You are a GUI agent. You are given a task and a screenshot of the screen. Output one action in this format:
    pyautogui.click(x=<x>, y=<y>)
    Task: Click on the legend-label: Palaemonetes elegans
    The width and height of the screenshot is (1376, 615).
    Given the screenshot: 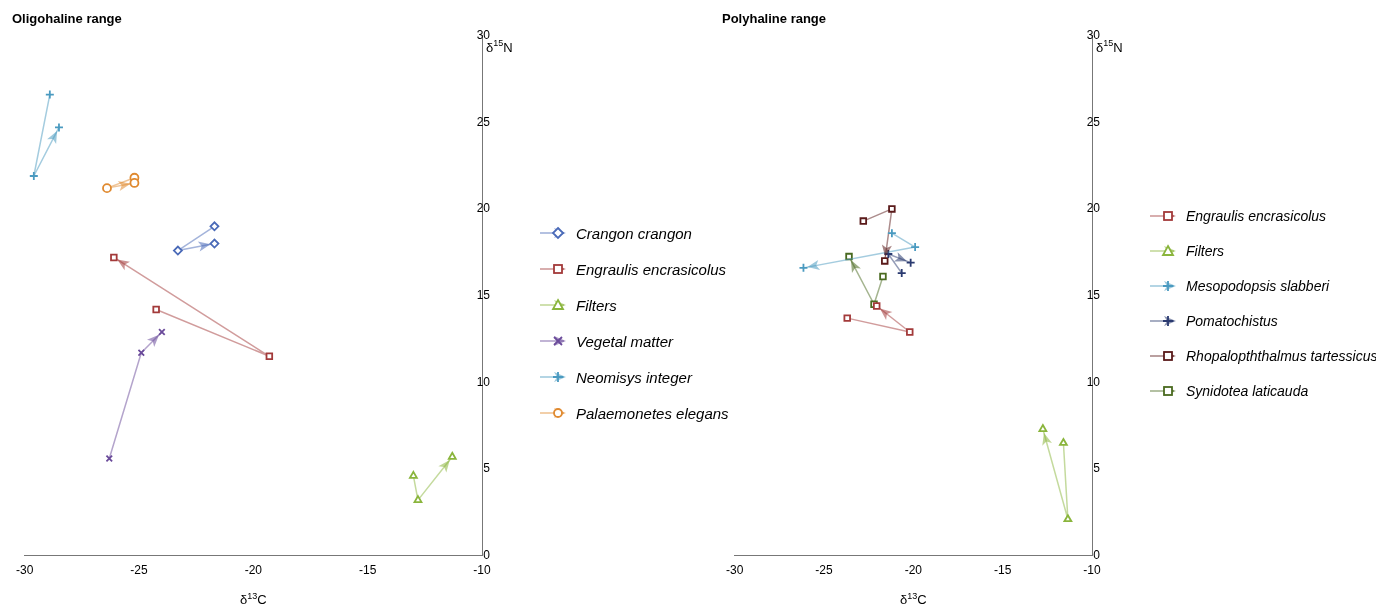 What is the action you would take?
    pyautogui.click(x=652, y=413)
    